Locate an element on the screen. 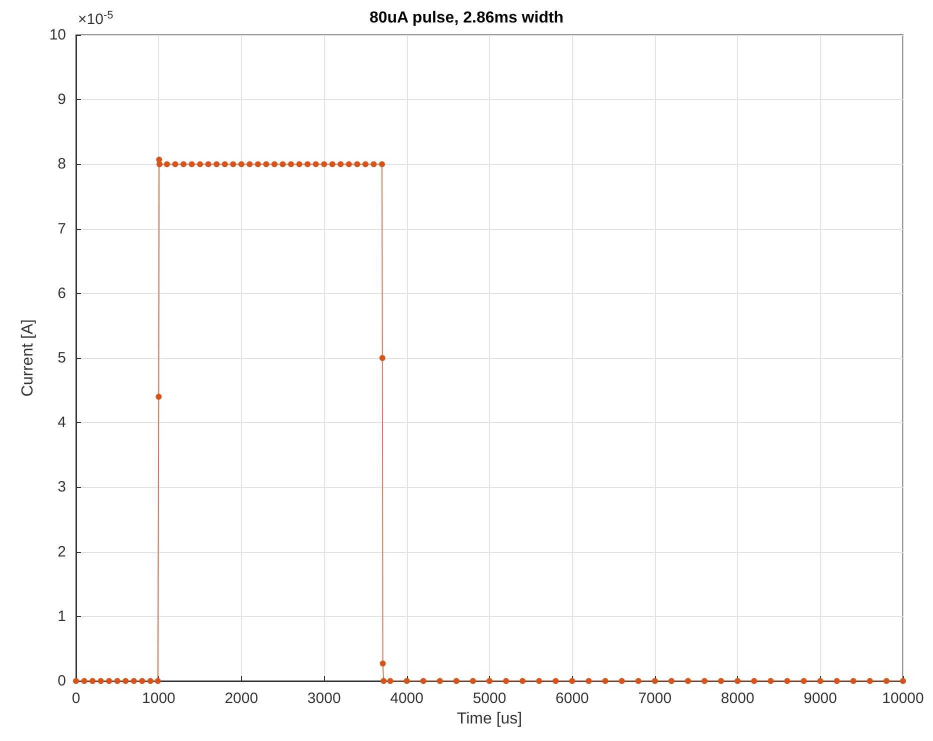 This screenshot has height=741, width=933. x-tick-label: 3000 is located at coordinates (324, 698).